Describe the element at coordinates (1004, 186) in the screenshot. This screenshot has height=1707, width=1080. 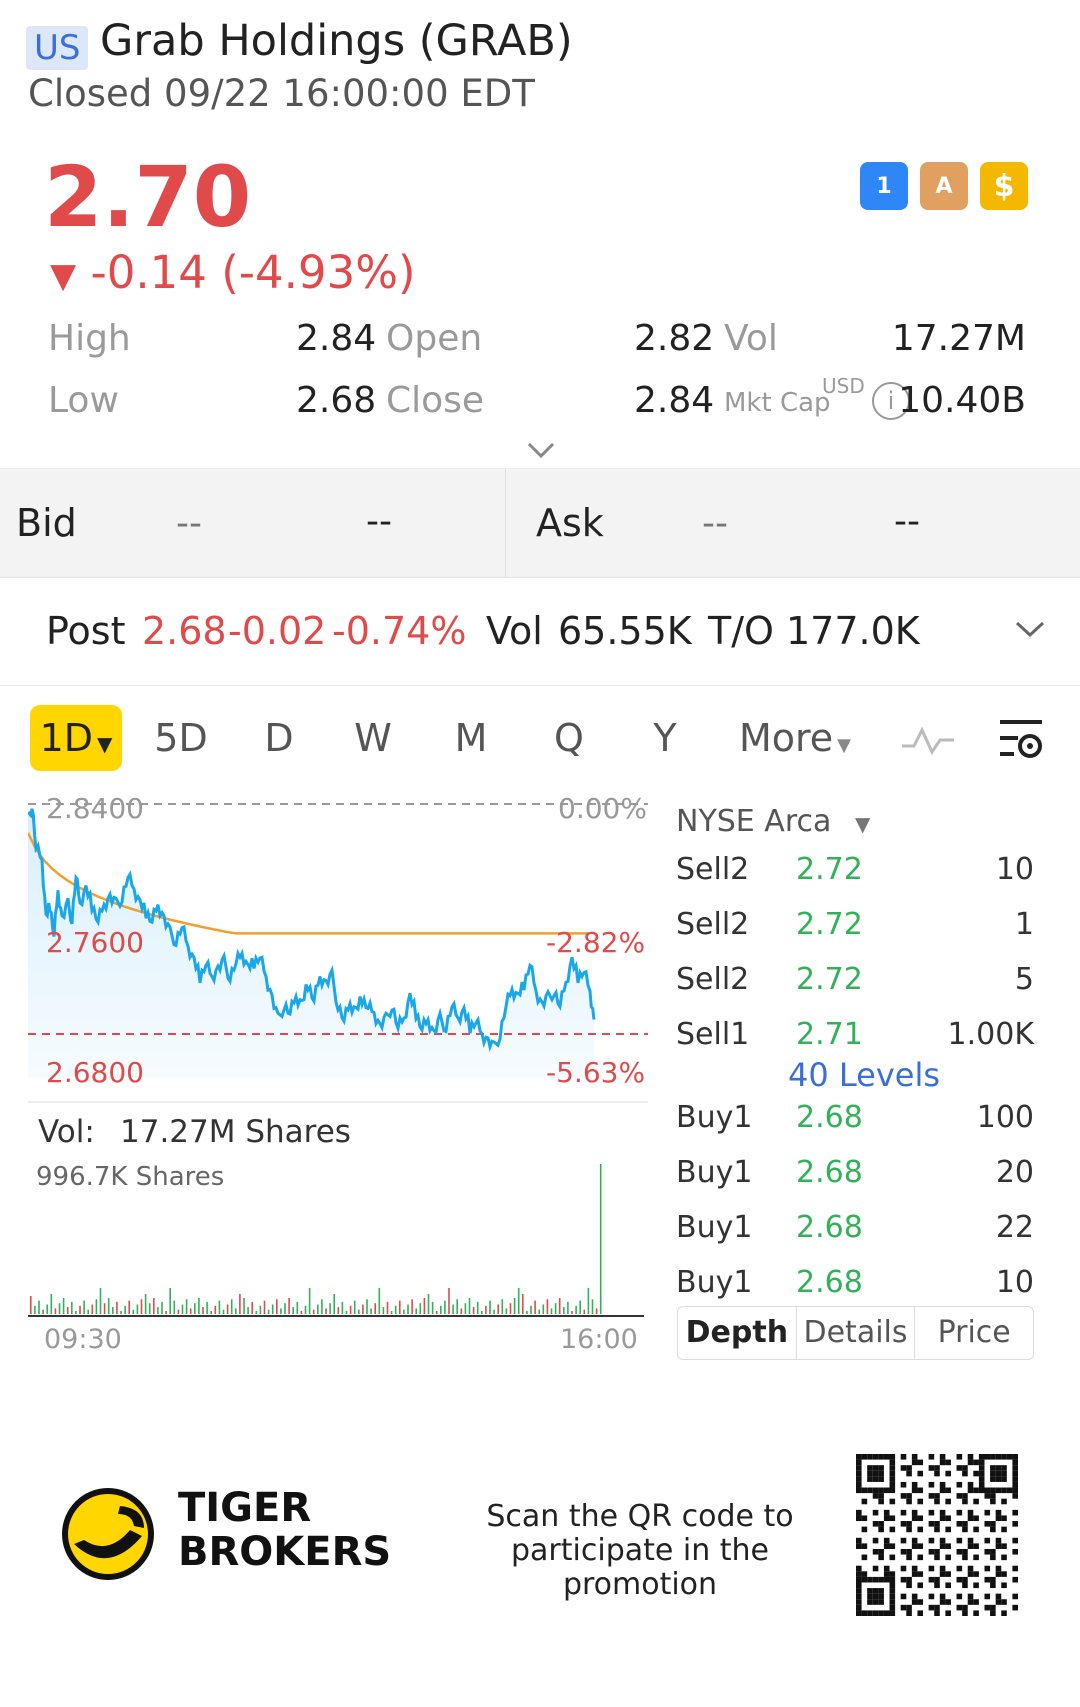
I see `dollar-icon: $` at that location.